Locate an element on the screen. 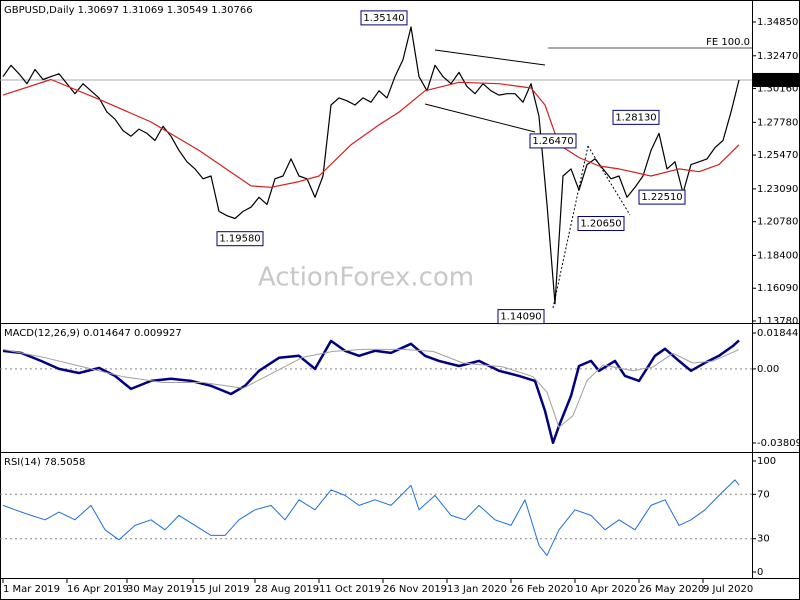 This screenshot has width=800, height=600. x-tick-label: 15 Jul 2019 is located at coordinates (221, 589).